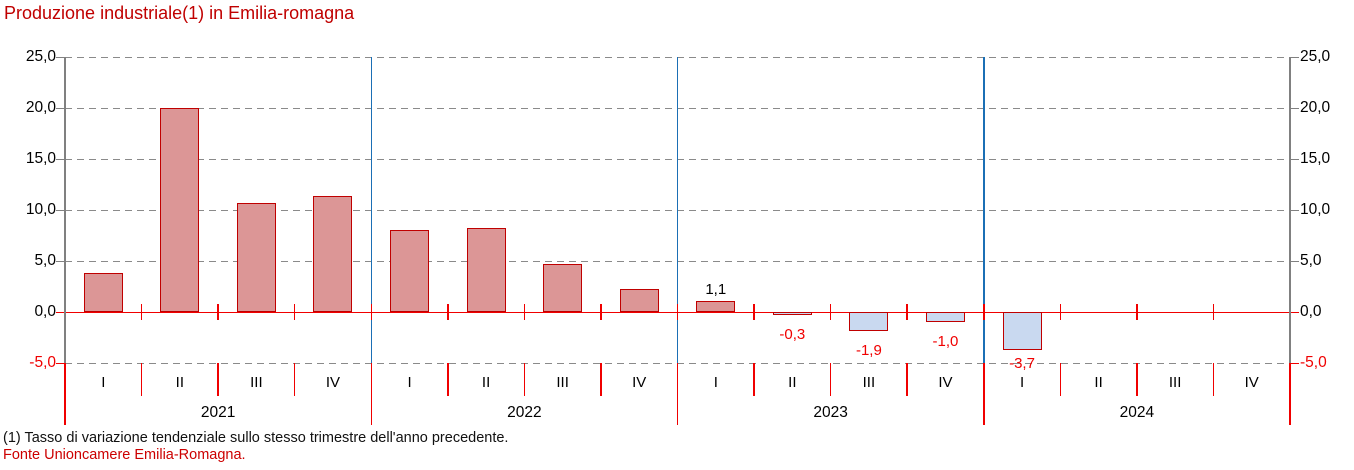 The height and width of the screenshot is (470, 1354). What do you see at coordinates (40, 158) in the screenshot?
I see `y-axis-label-left: 15,0` at bounding box center [40, 158].